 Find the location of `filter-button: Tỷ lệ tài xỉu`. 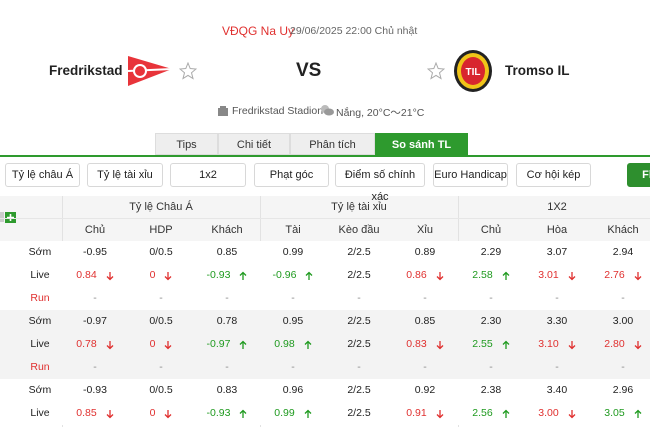

filter-button: Tỷ lệ tài xỉu is located at coordinates (125, 175).